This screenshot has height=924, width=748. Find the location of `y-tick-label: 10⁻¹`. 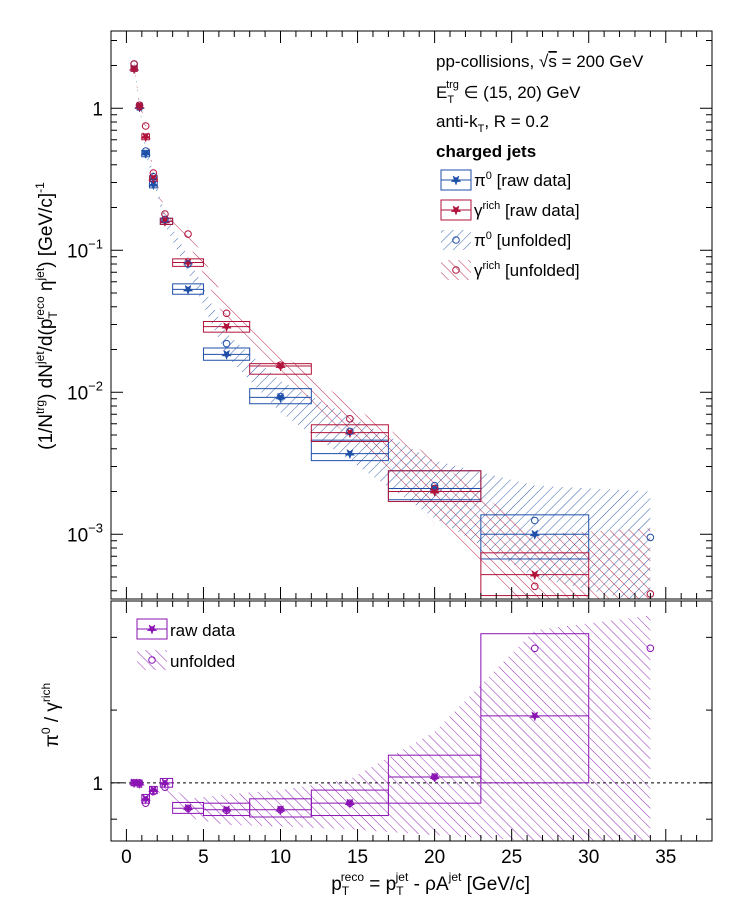

y-tick-label: 10⁻¹ is located at coordinates (85, 249).